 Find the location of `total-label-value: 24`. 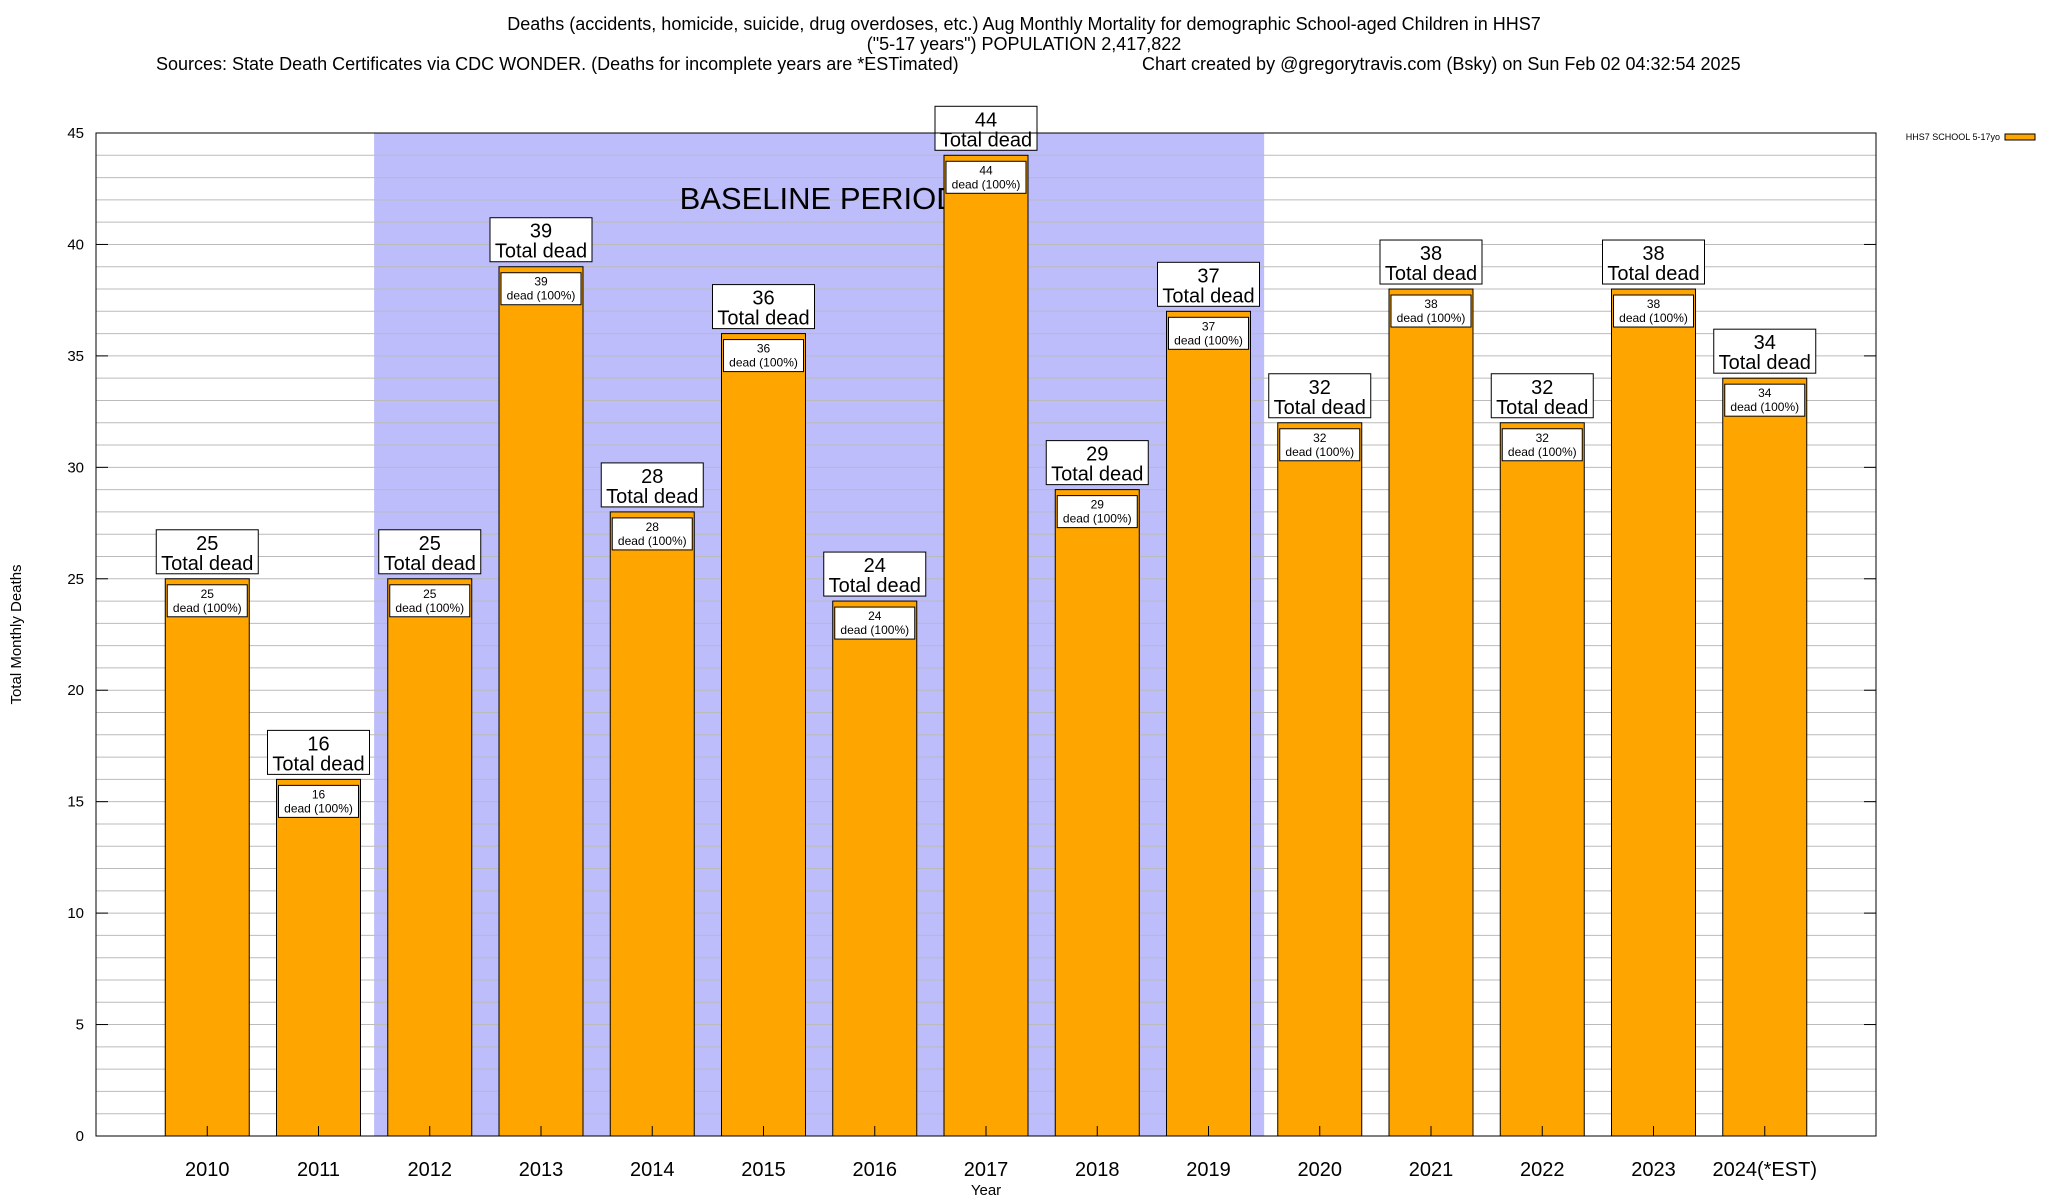

total-label-value: 24 is located at coordinates (875, 566).